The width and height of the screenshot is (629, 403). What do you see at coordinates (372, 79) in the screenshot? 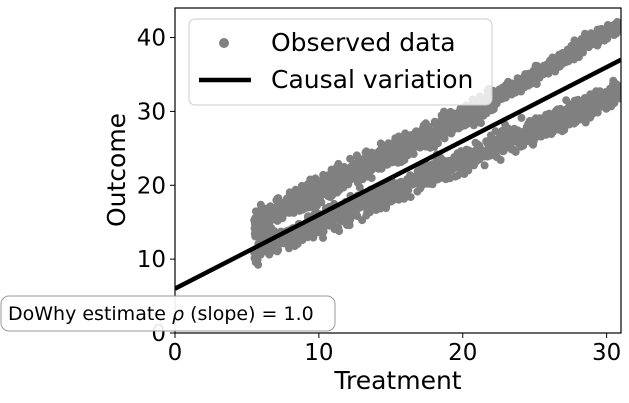
I see `legend-label-causal: Causal variation` at bounding box center [372, 79].